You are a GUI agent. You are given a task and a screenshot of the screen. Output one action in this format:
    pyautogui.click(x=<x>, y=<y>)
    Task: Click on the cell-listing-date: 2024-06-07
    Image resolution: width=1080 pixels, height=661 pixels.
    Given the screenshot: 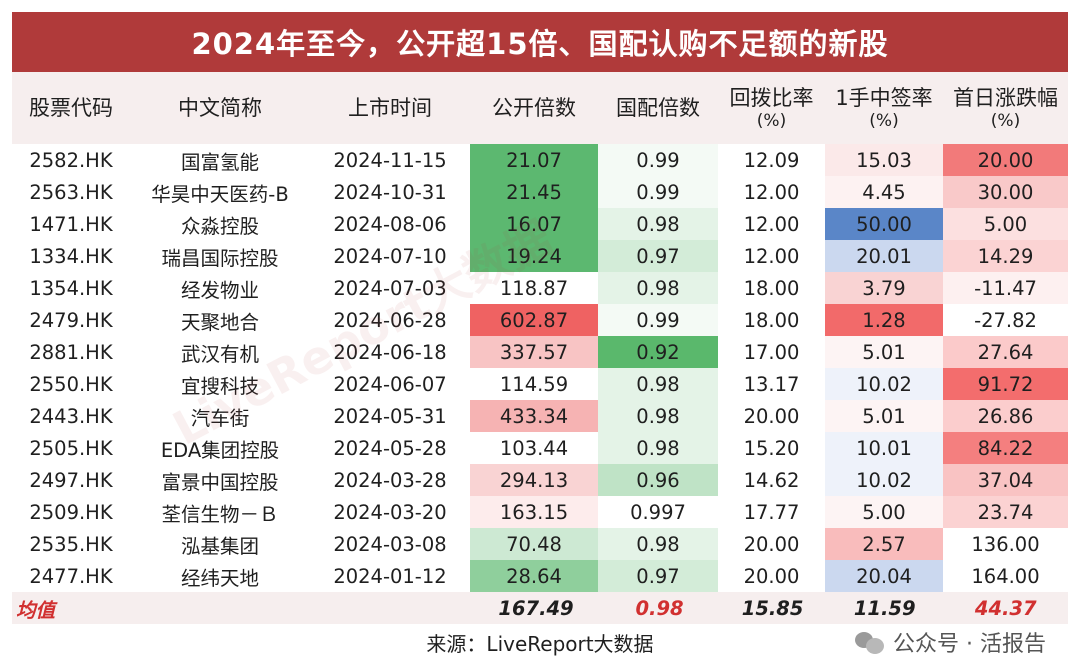 What is the action you would take?
    pyautogui.click(x=390, y=384)
    